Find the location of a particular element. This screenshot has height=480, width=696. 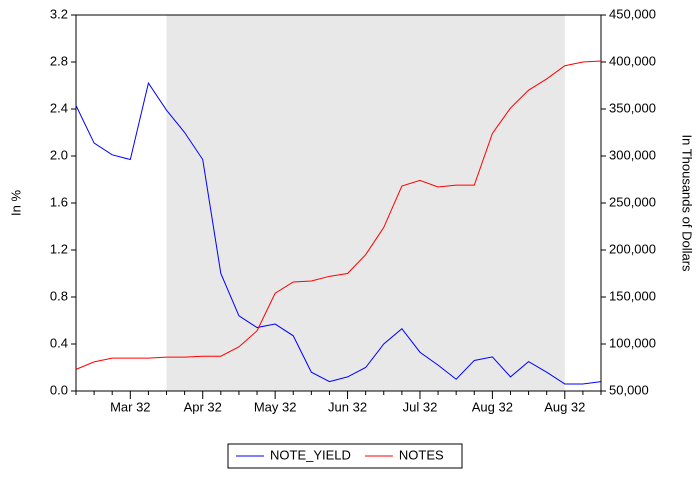

y-tick-label: 1.6 is located at coordinates (59, 201).